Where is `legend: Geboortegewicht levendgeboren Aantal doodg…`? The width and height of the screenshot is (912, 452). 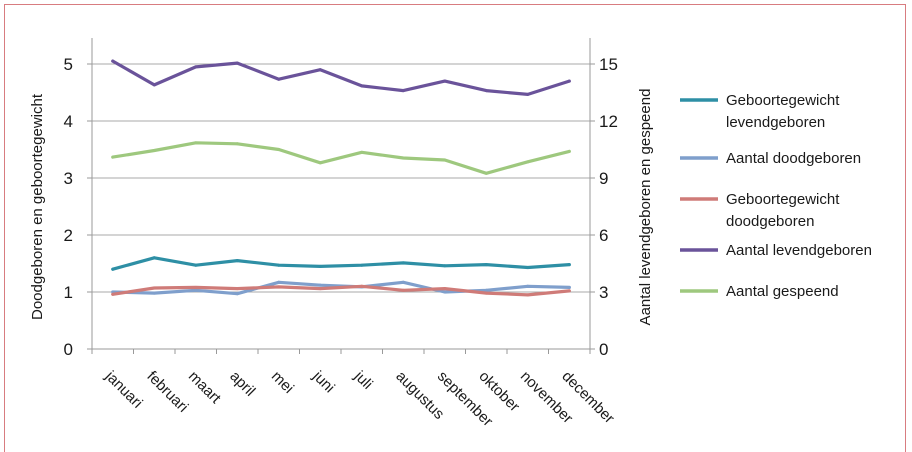 legend: Geboortegewicht levendgeboren Aantal doodg… is located at coordinates (776, 196).